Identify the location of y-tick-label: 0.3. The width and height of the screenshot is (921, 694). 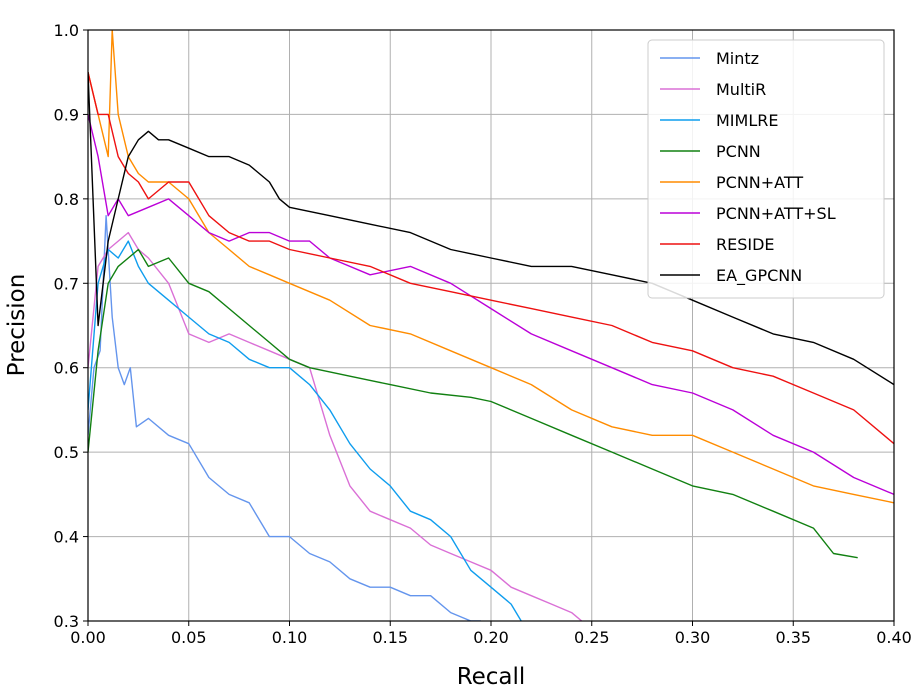
(66, 621).